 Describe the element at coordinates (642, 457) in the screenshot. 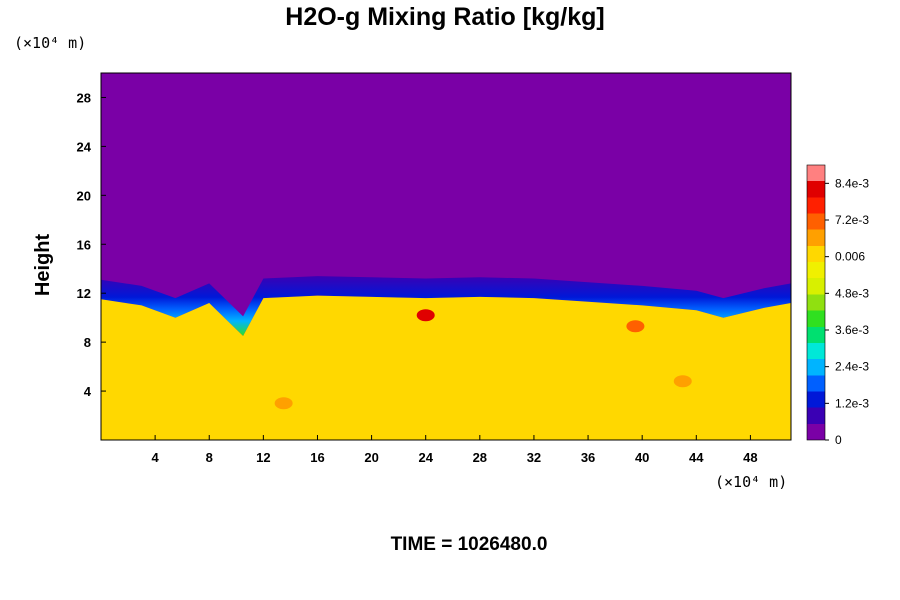

I see `x-tick-label: 40` at that location.